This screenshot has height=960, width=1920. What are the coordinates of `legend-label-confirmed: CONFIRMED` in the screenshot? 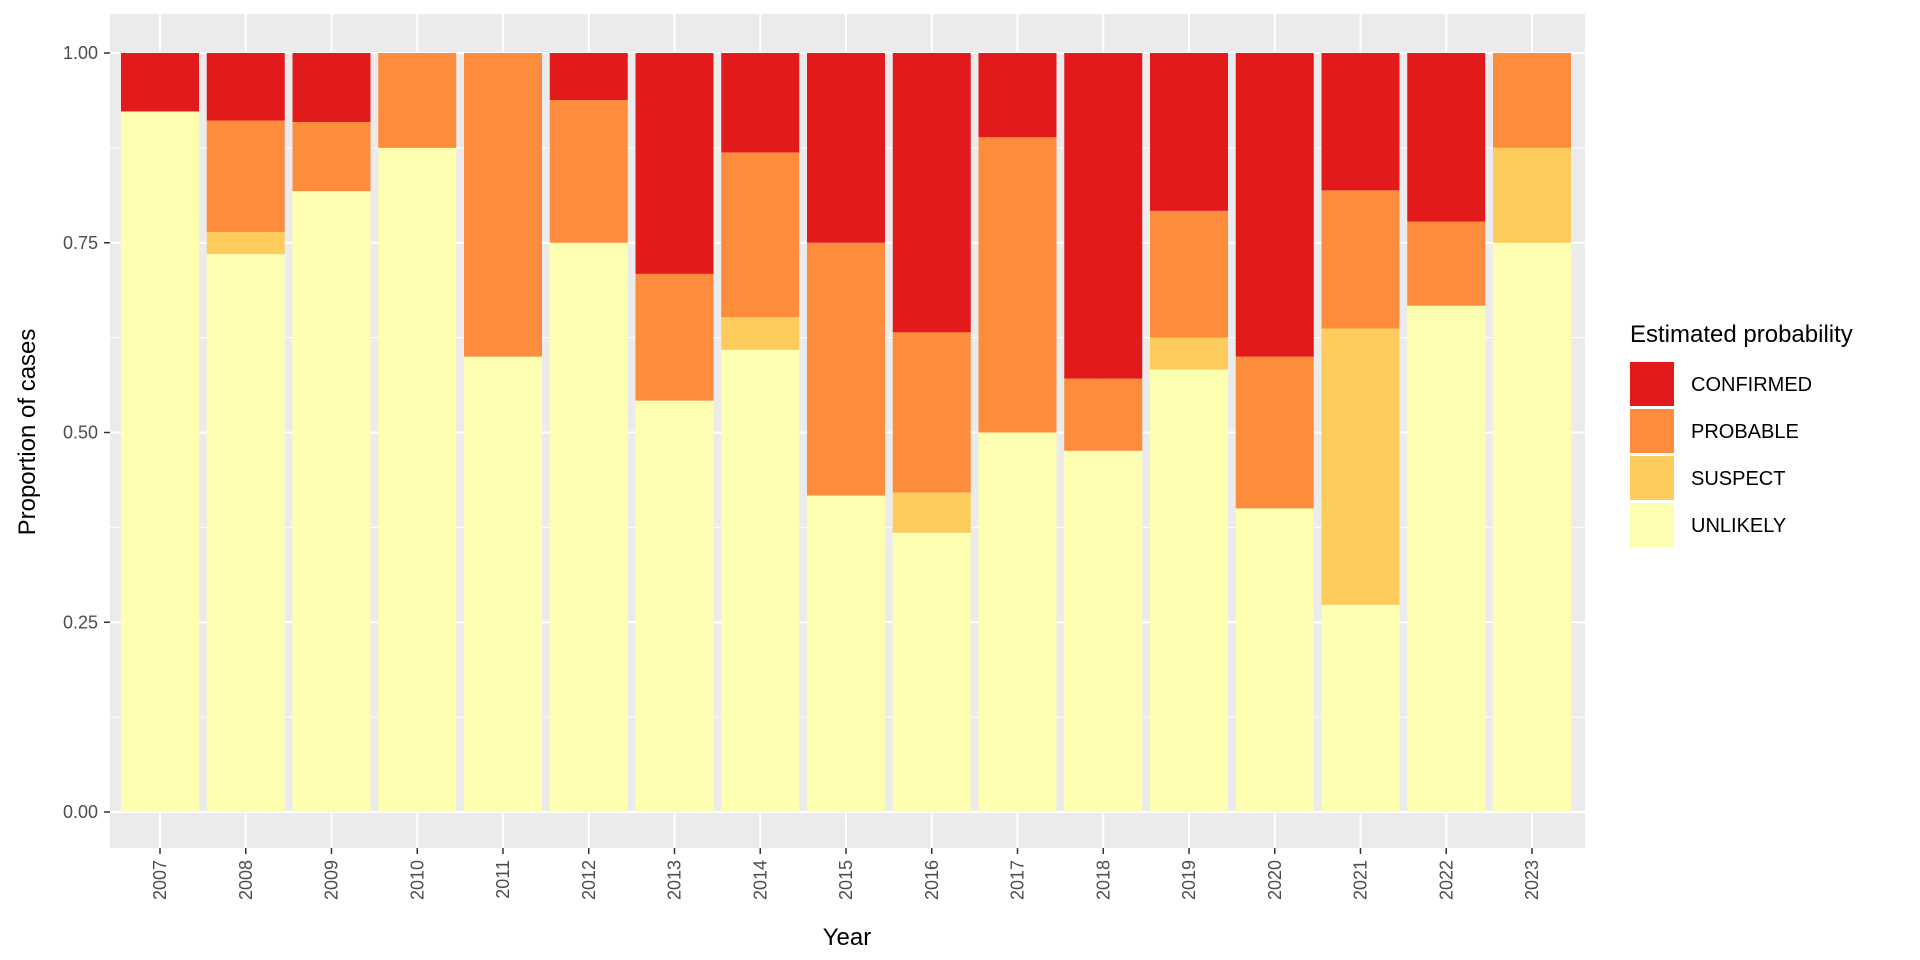 It's located at (1751, 385).